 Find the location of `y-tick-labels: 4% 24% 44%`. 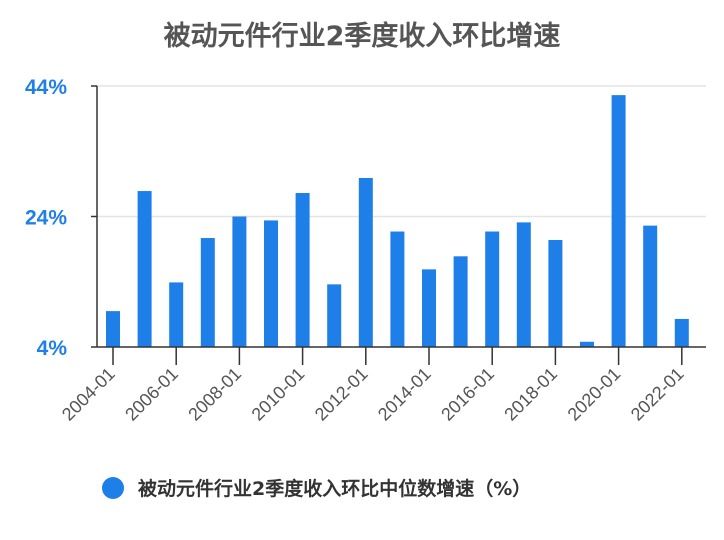

y-tick-labels: 4% 24% 44% is located at coordinates (46, 218).